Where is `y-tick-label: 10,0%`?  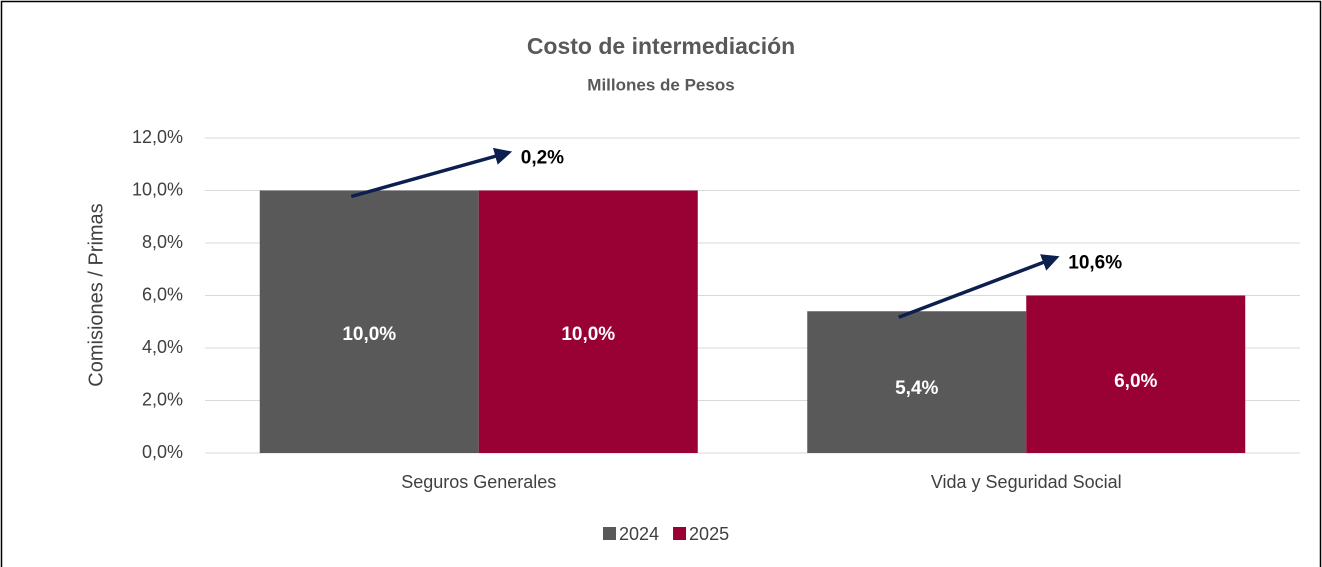 y-tick-label: 10,0% is located at coordinates (157, 189).